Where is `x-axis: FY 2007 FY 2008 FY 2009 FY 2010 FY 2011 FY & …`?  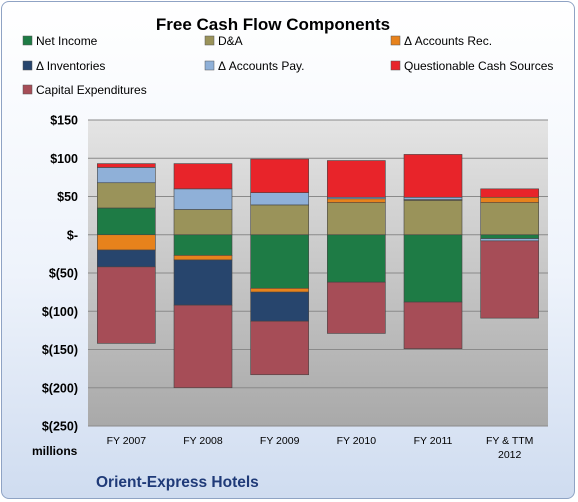
x-axis: FY 2007 FY 2008 FY 2009 FY 2010 FY 2011 FY & … is located at coordinates (320, 448).